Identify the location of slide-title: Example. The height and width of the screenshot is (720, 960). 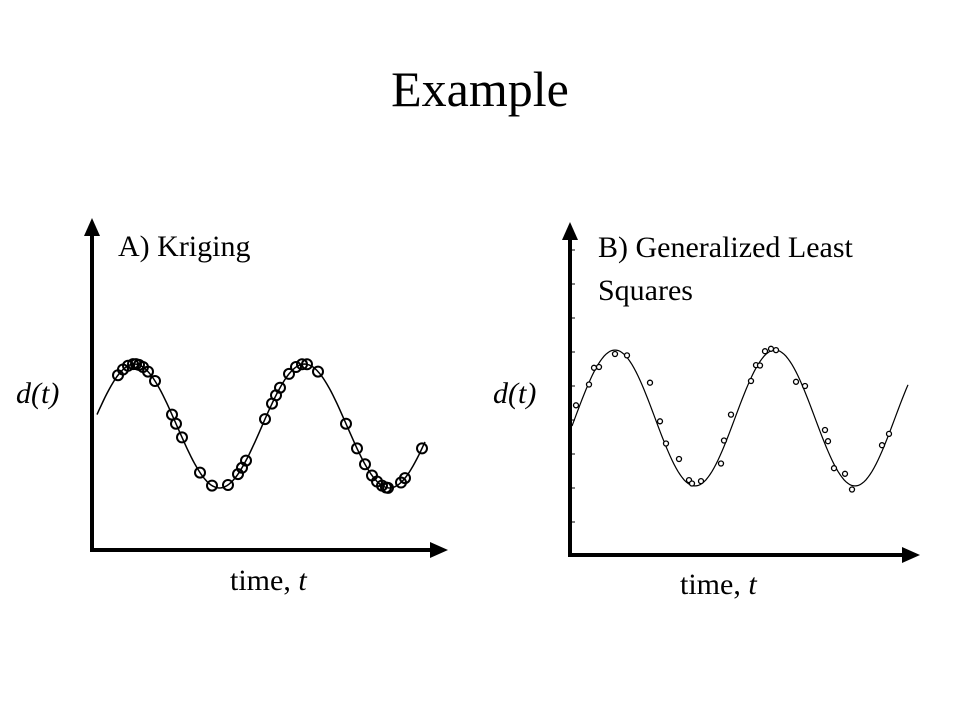
(480, 89).